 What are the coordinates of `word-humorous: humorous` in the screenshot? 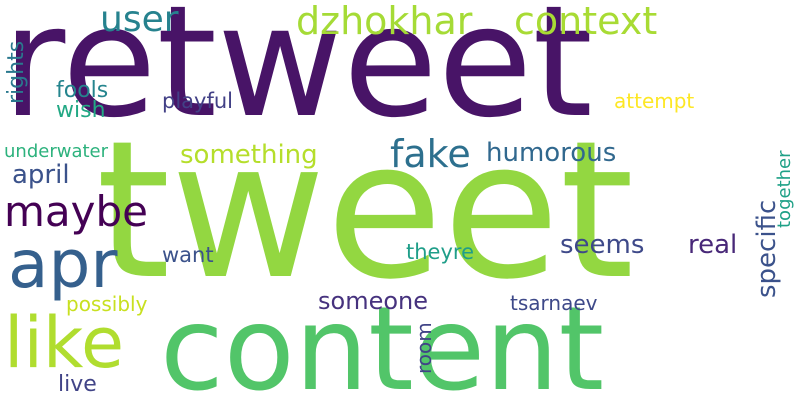 It's located at (551, 153).